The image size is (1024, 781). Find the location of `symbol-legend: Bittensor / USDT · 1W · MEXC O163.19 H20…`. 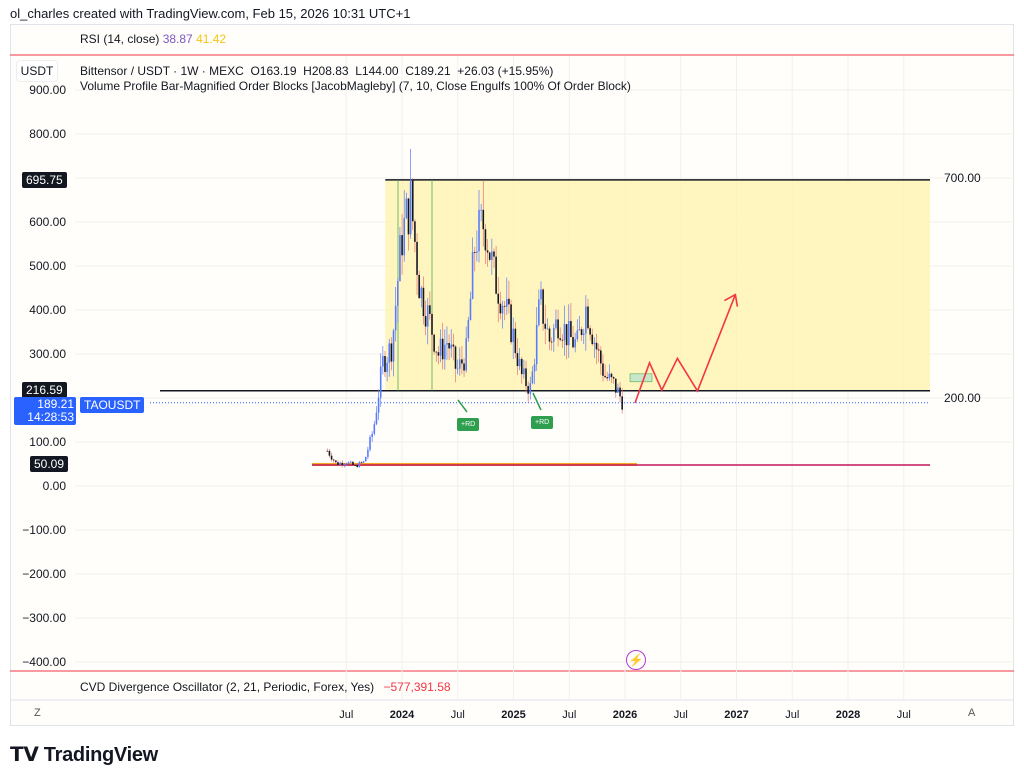

symbol-legend: Bittensor / USDT · 1W · MEXC O163.19 H20… is located at coordinates (355, 79).